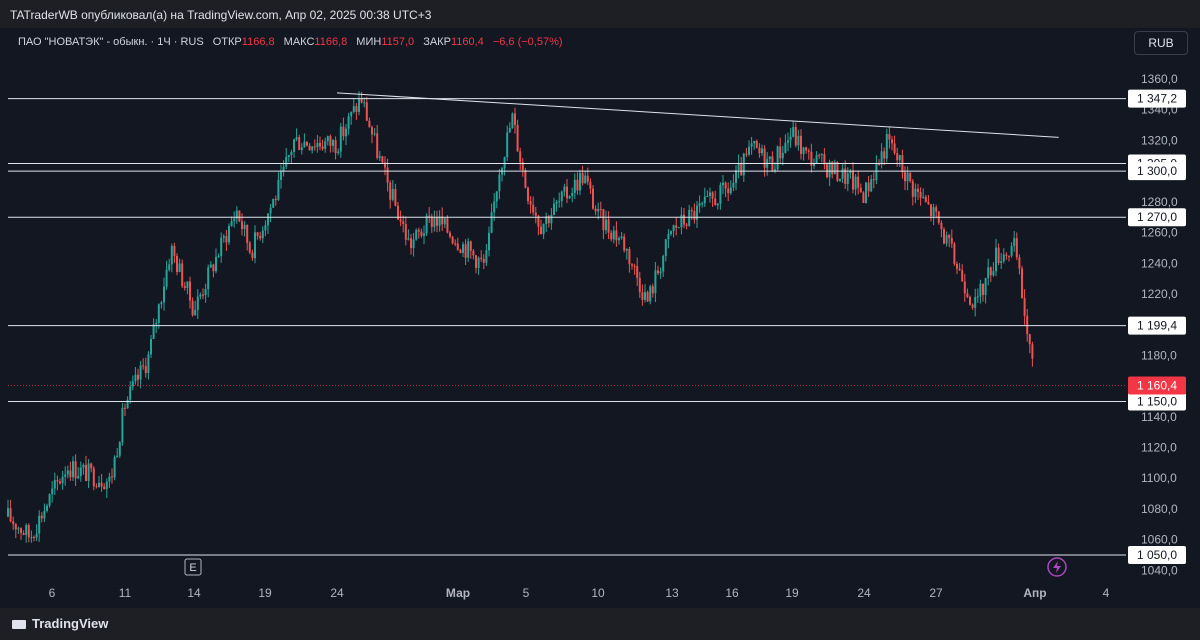  What do you see at coordinates (299, 42) in the screenshot?
I see `high-label: МАКС` at bounding box center [299, 42].